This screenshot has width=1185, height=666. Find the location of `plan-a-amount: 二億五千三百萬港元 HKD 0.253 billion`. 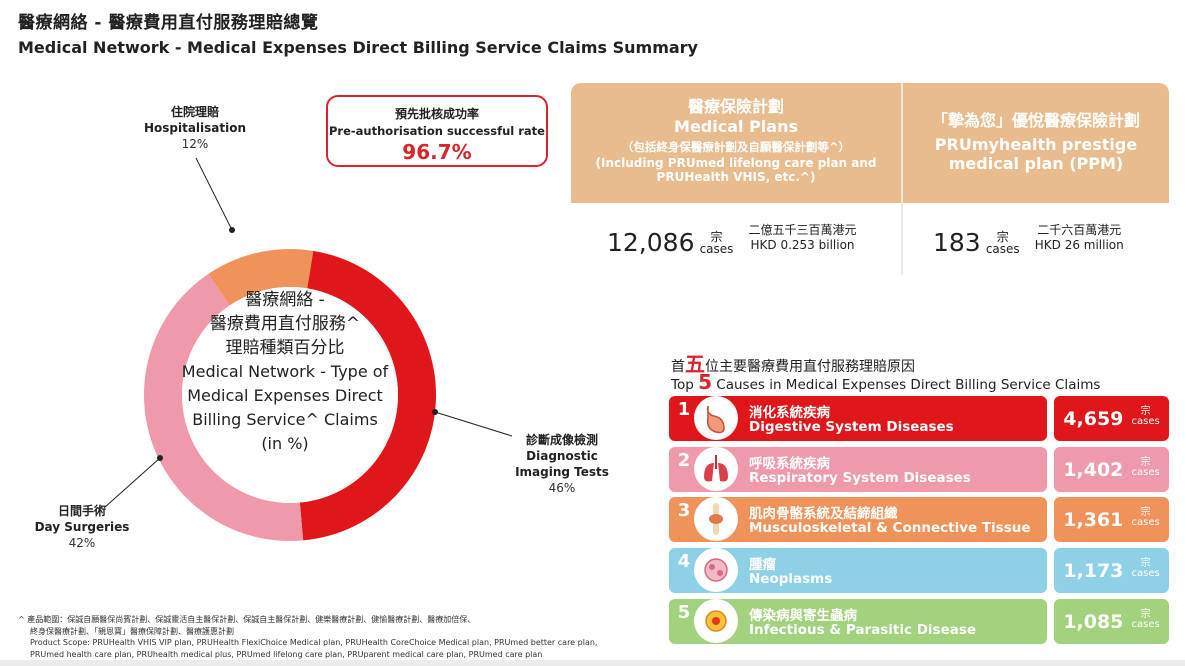

plan-a-amount: 二億五千三百萬港元 HKD 0.253 billion is located at coordinates (802, 237).